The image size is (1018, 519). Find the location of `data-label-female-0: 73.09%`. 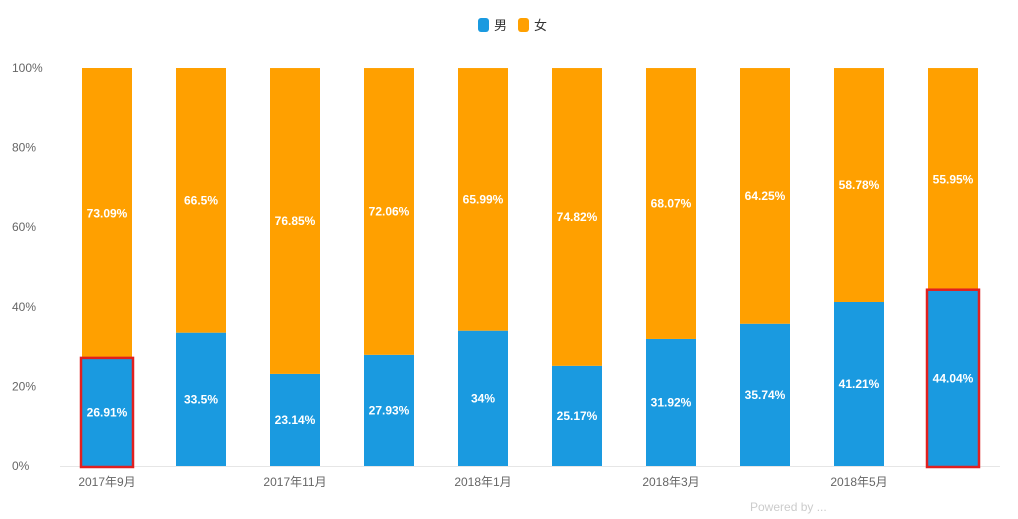

data-label-female-0: 73.09% is located at coordinates (107, 213).